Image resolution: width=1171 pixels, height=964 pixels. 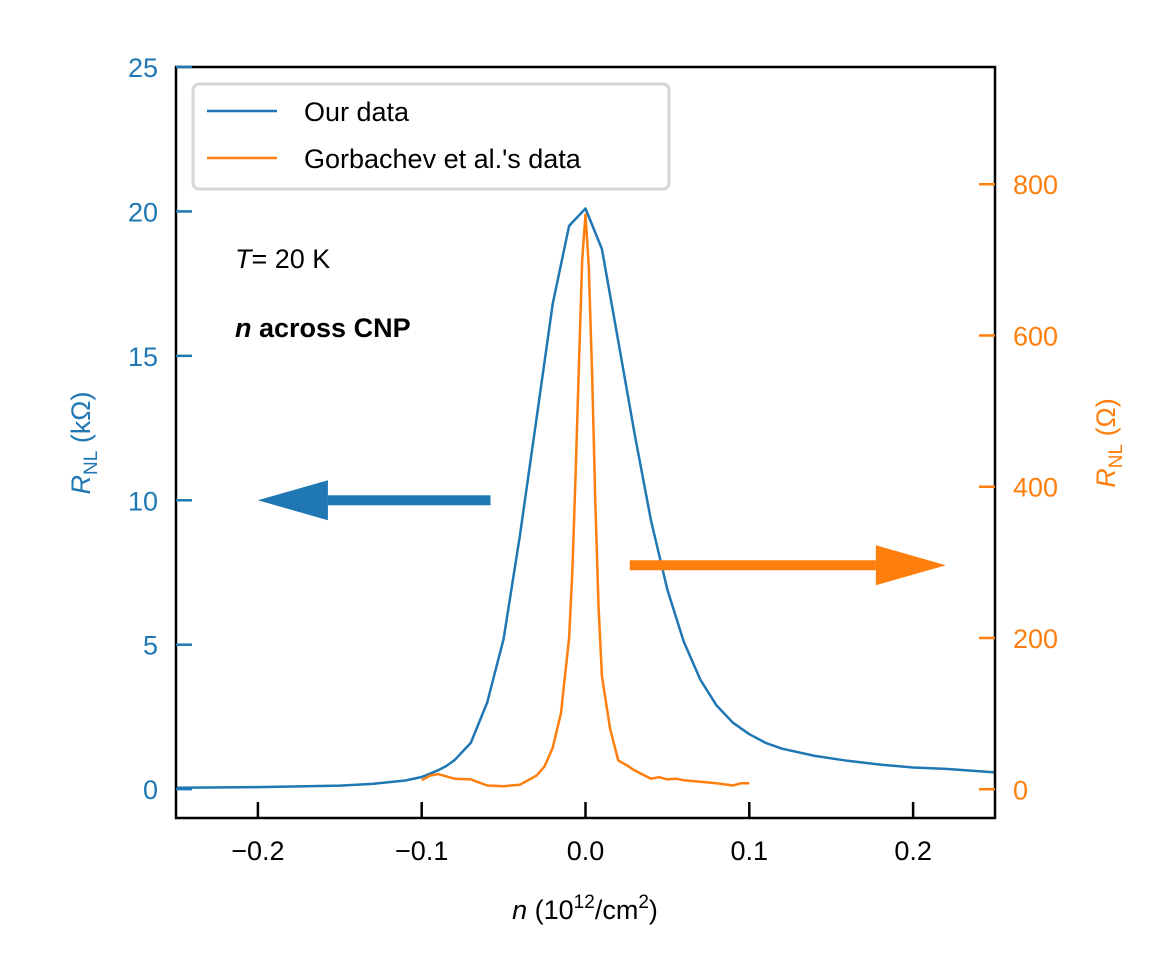 I want to click on left-tick-label: 0, so click(x=150, y=790).